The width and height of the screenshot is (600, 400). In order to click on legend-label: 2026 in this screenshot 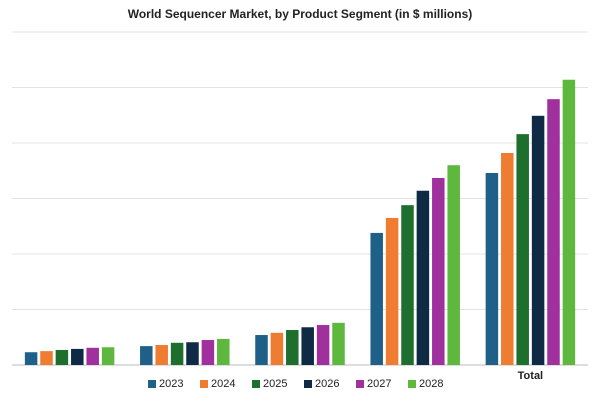, I will do `click(327, 384)`.